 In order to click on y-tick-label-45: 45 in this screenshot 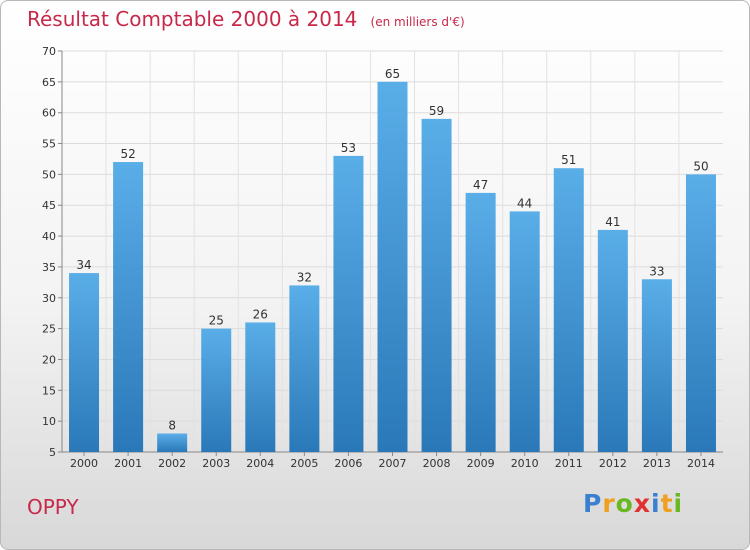, I will do `click(49, 205)`.